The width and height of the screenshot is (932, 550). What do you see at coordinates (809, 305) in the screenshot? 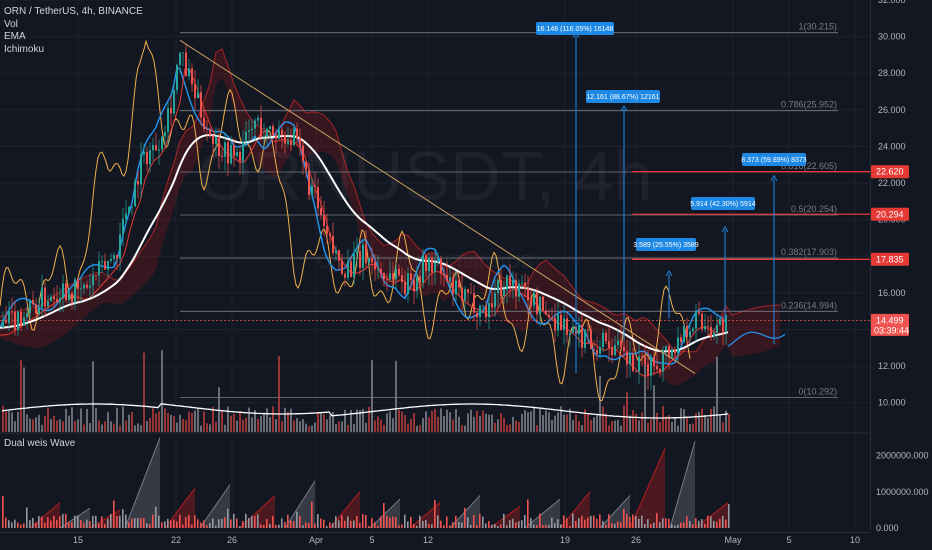
I see `fib-level-label: 0.236(14.994)` at bounding box center [809, 305].